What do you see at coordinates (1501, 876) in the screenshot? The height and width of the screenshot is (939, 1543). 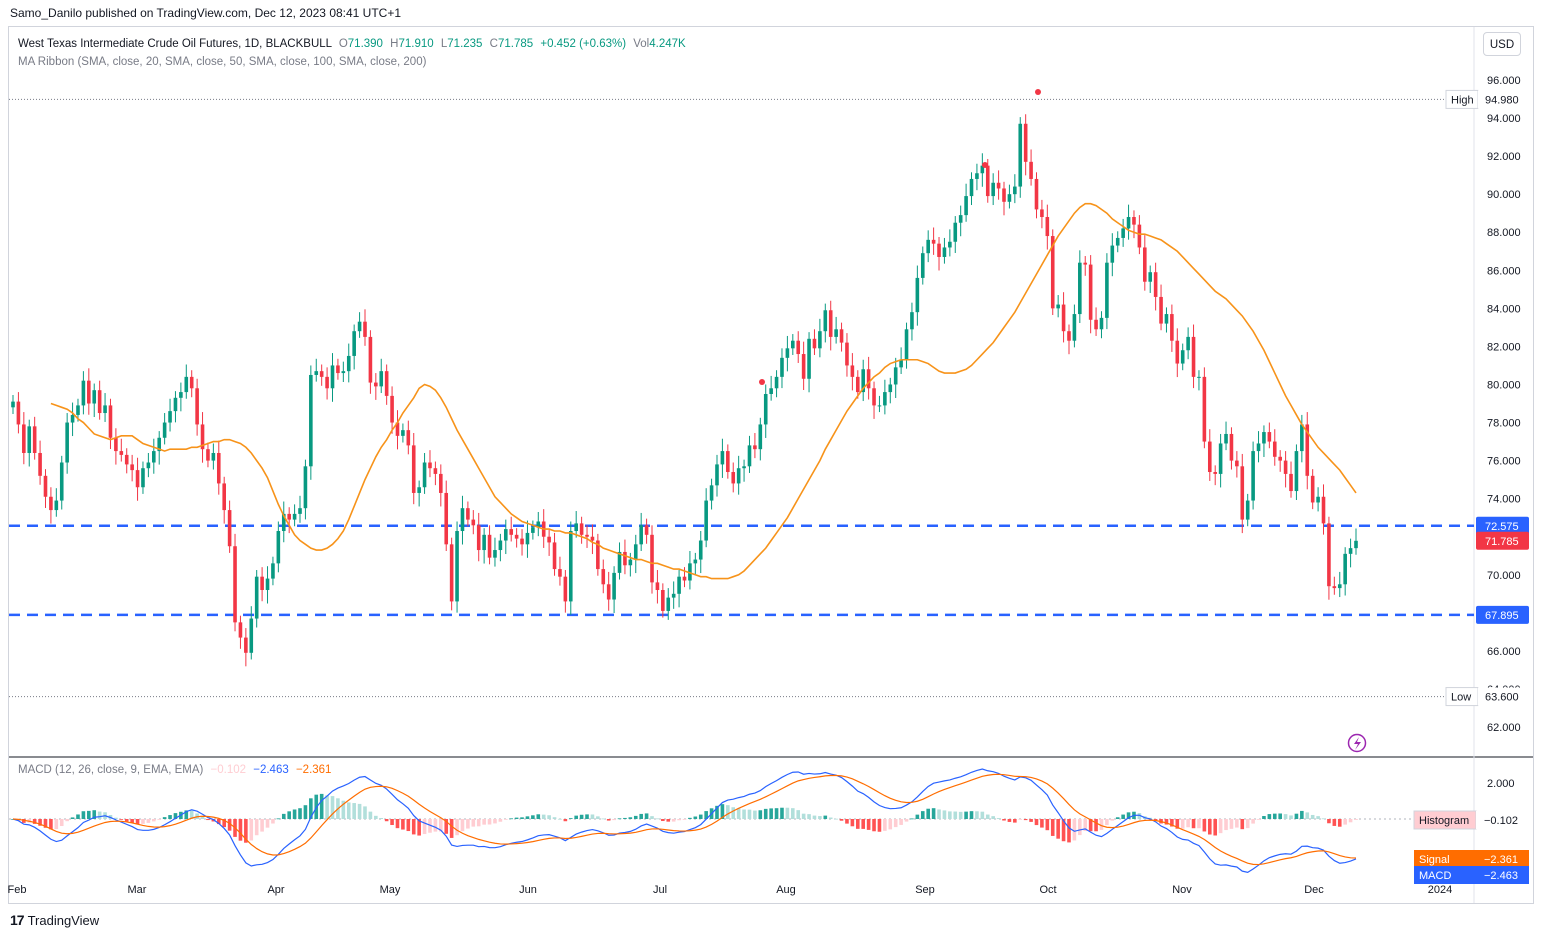 I see `macd-tag-value: −2.463` at bounding box center [1501, 876].